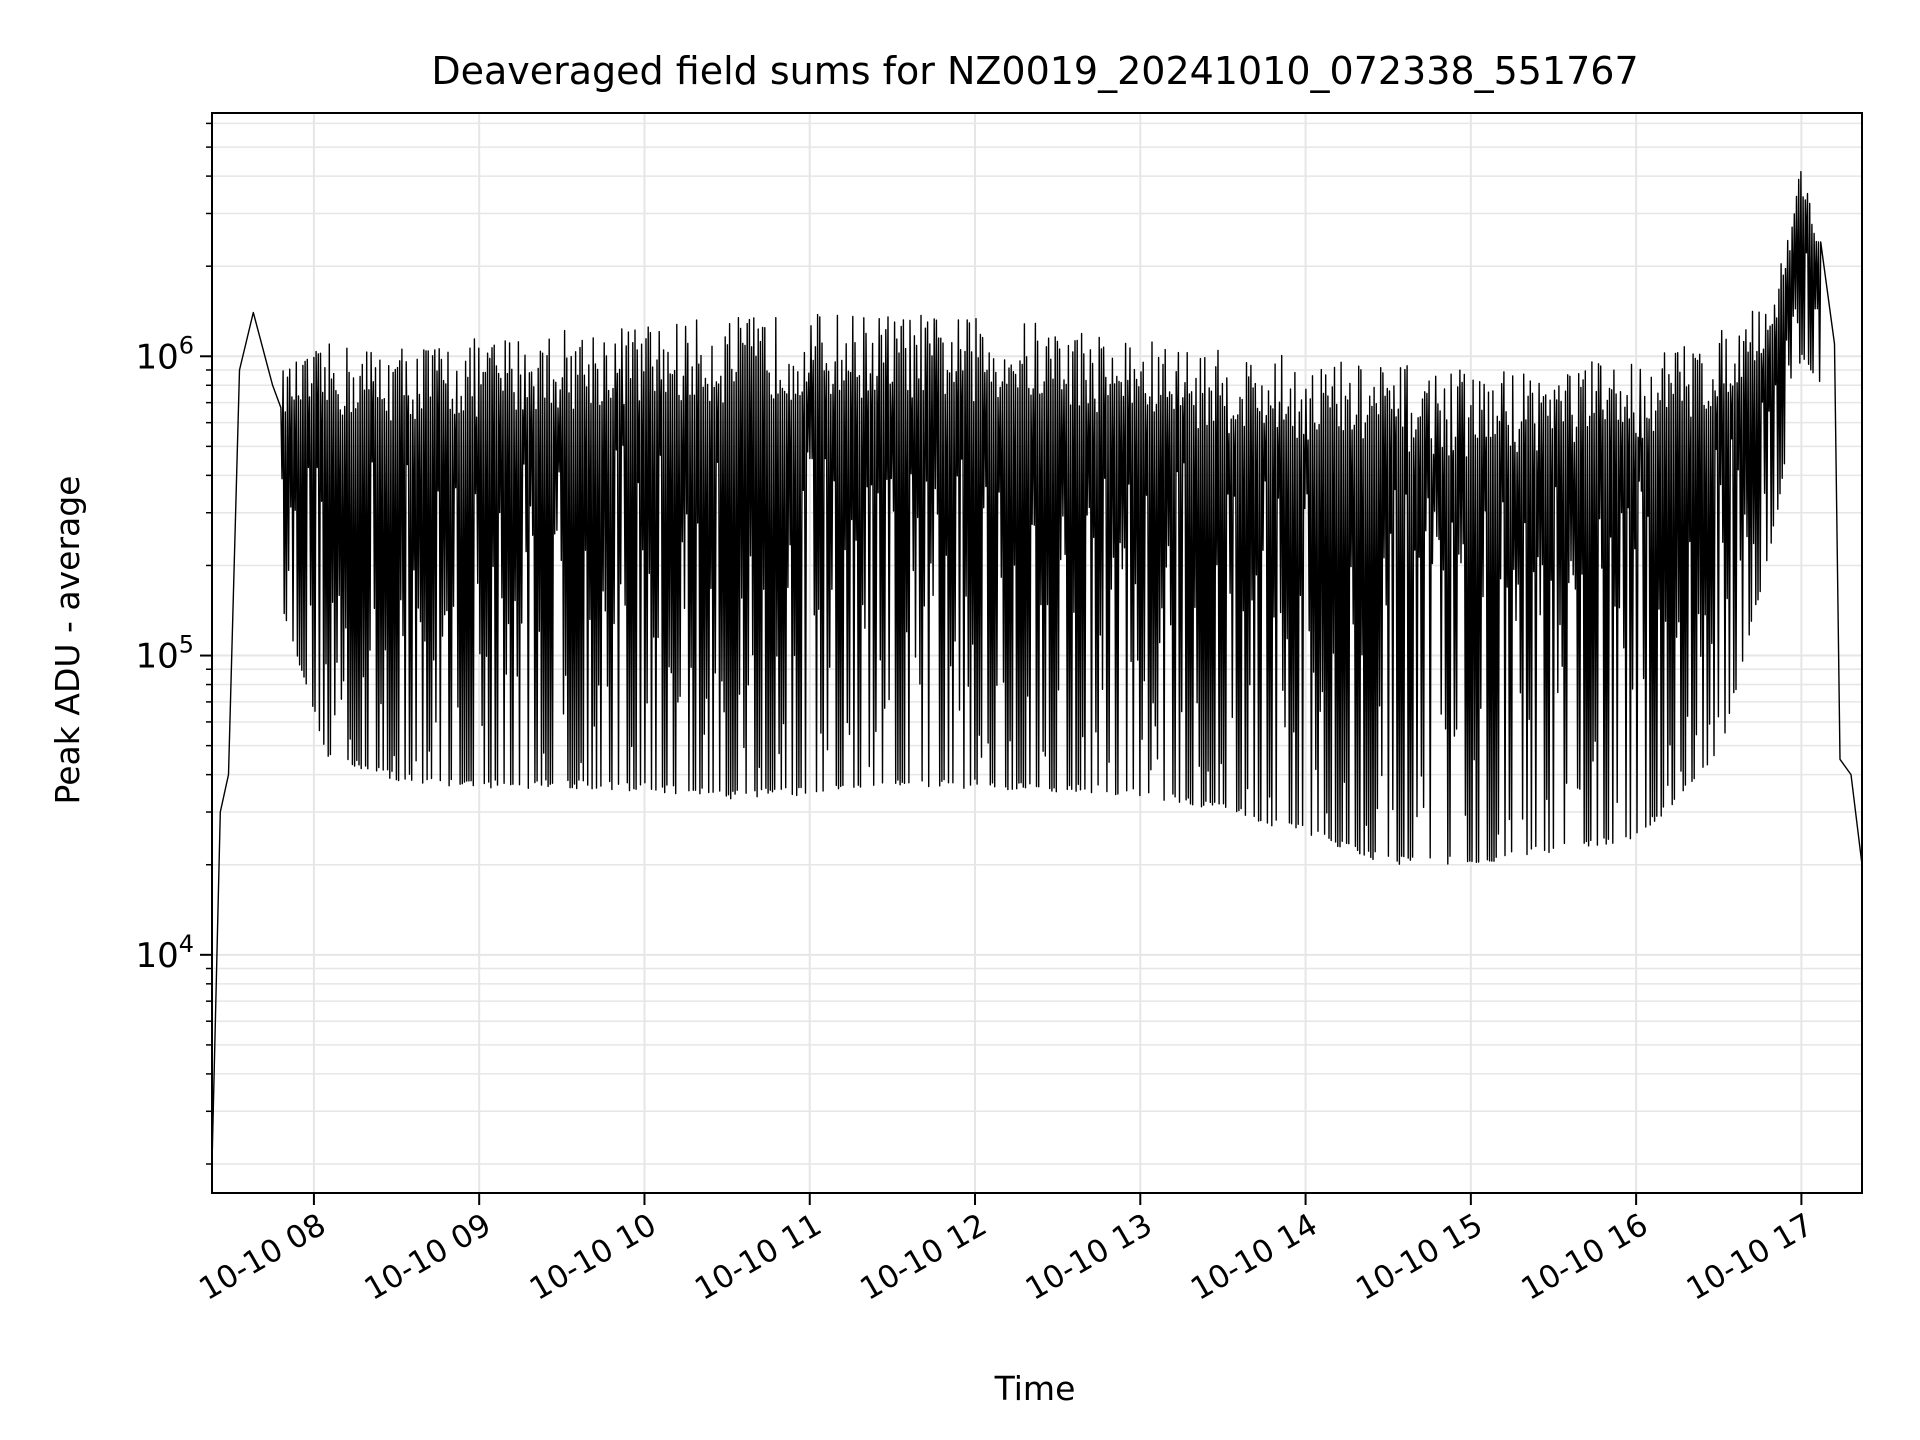  What do you see at coordinates (164, 354) in the screenshot?
I see `y-tick-label: 10⁶` at bounding box center [164, 354].